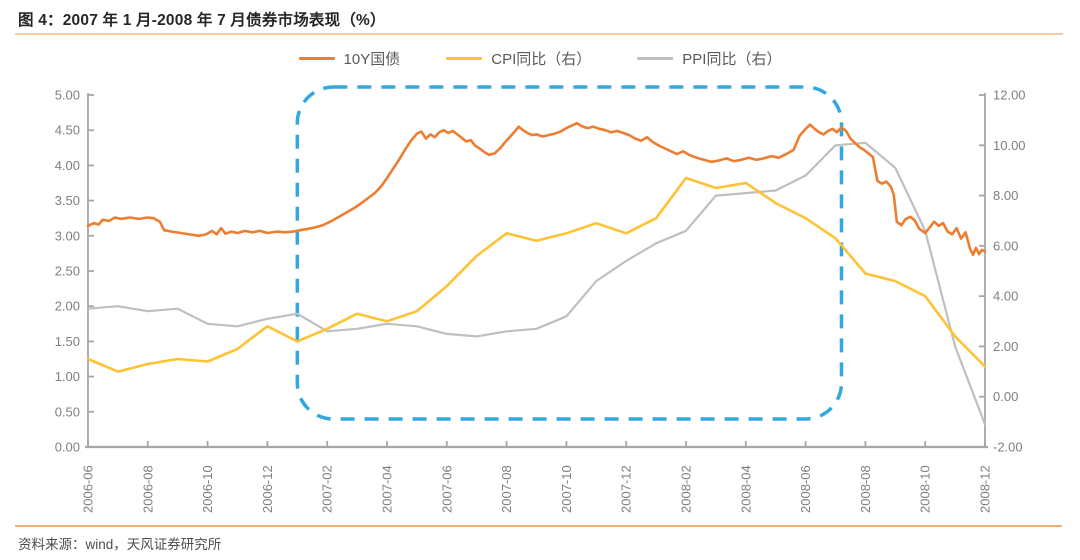  Describe the element at coordinates (387, 489) in the screenshot. I see `svg-text: 2007-04` at that location.